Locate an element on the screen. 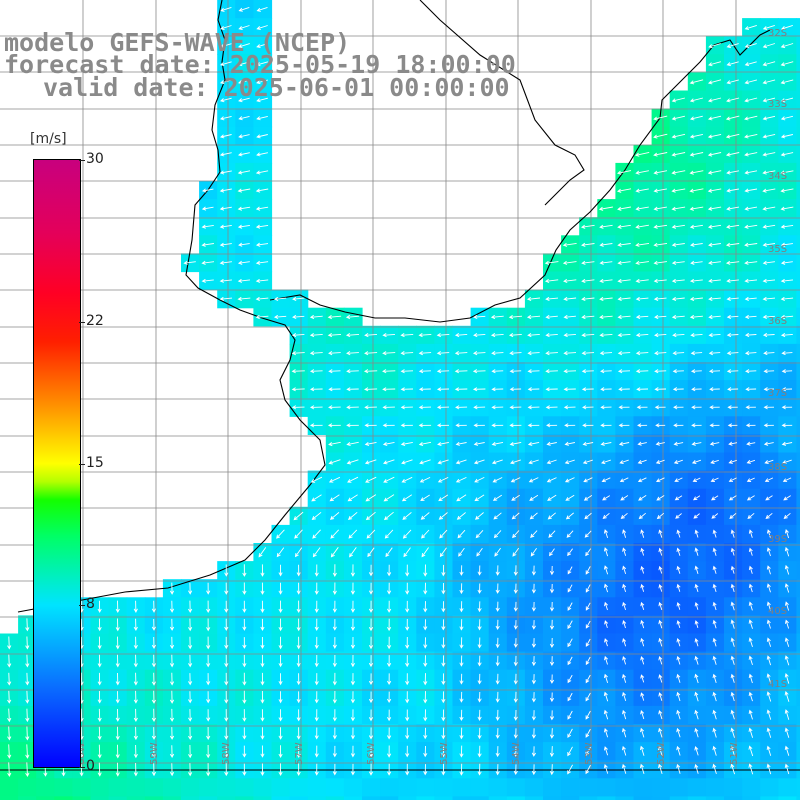 The height and width of the screenshot is (800, 800). colorbar-tick-label: 0 is located at coordinates (90, 766).